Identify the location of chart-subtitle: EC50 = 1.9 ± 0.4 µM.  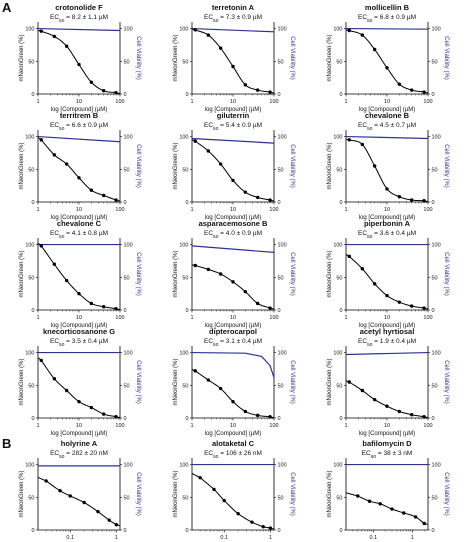
(387, 343).